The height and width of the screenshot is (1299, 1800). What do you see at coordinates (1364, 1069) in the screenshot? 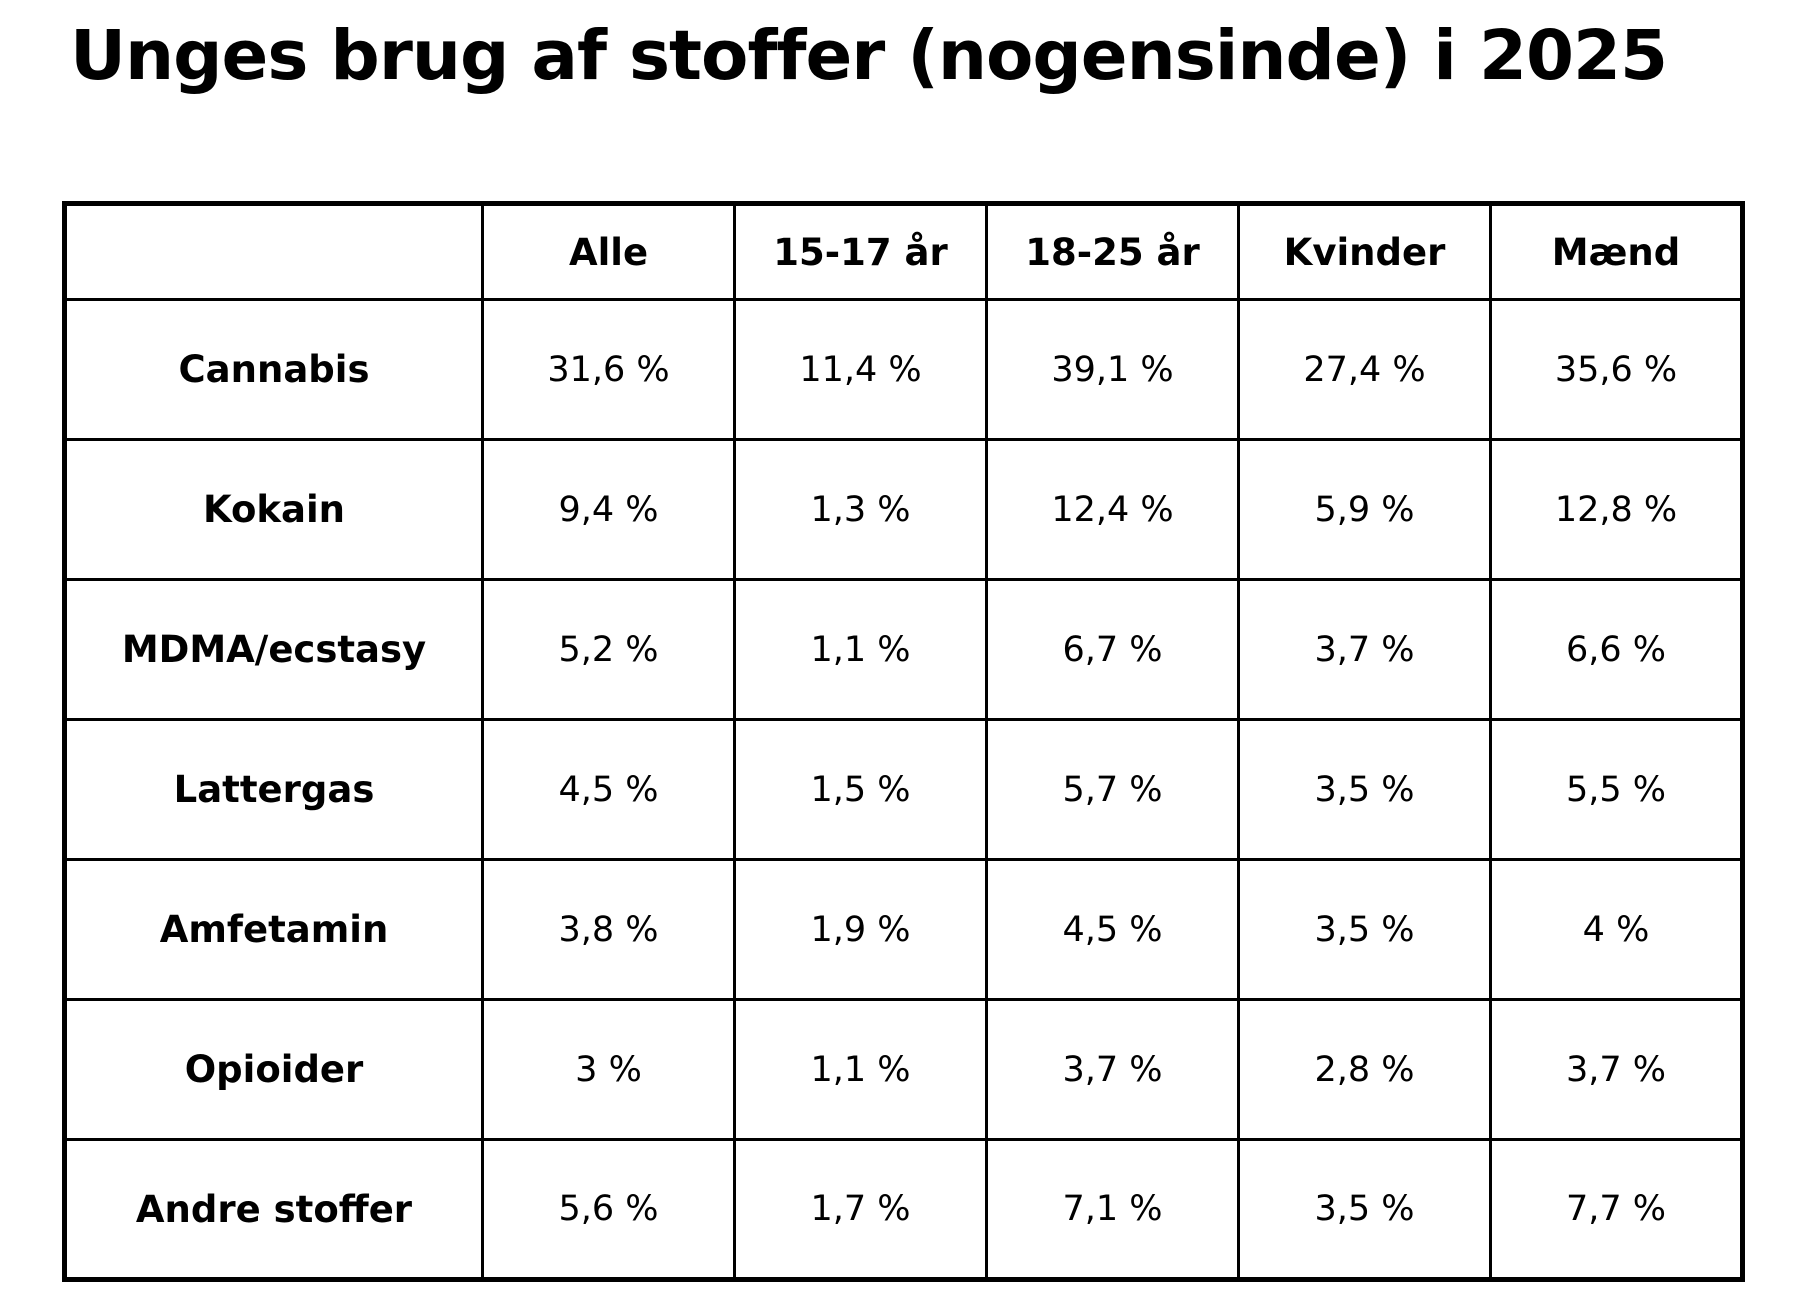
I see `cell-value: 2,8 %` at bounding box center [1364, 1069].